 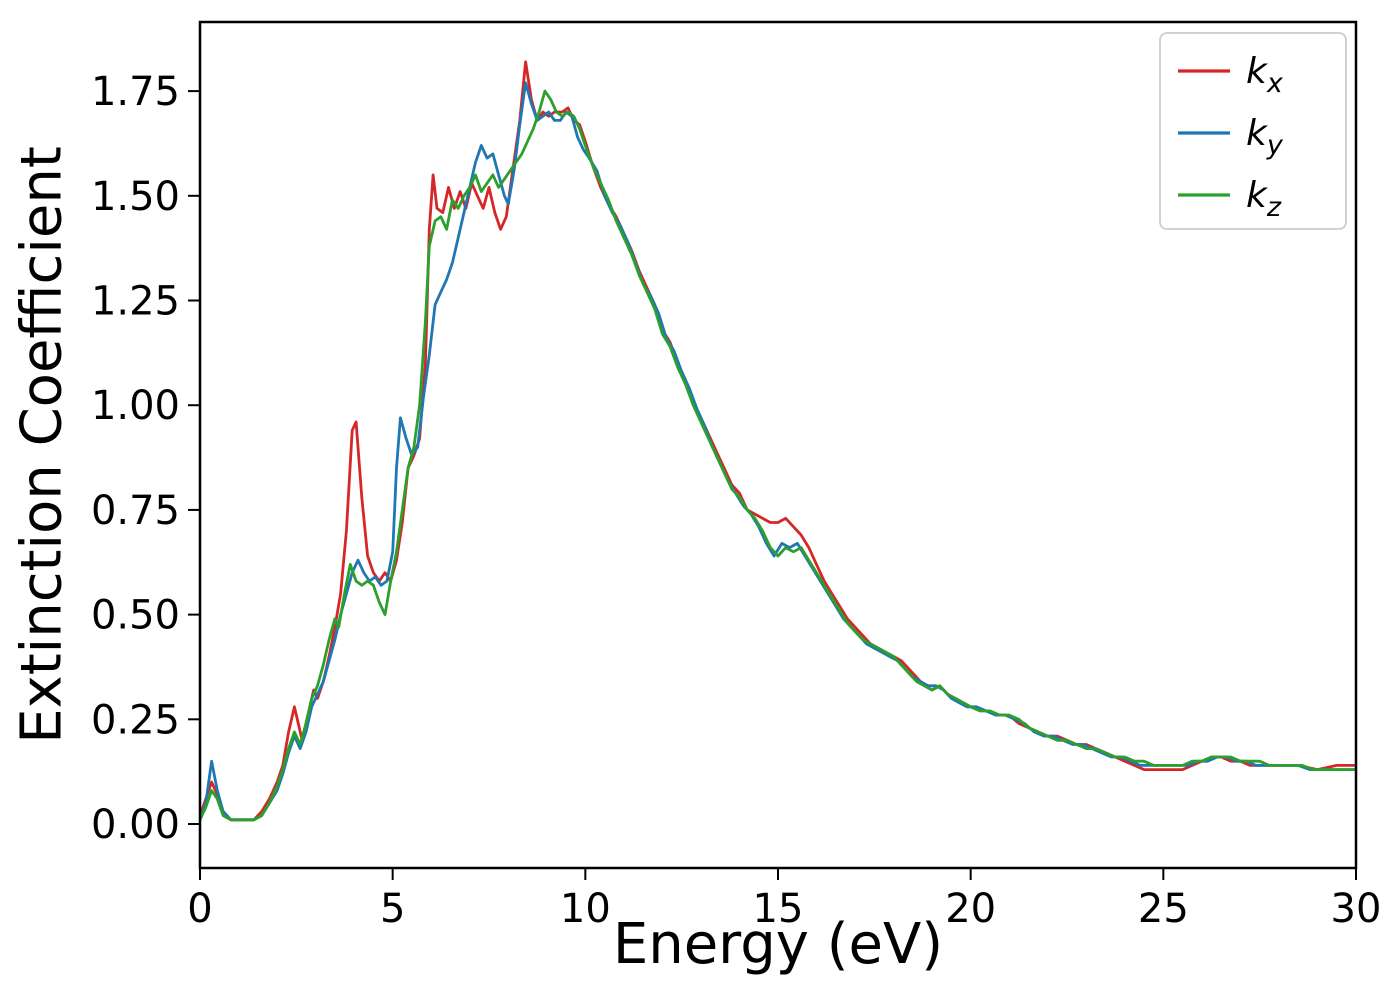 I want to click on legend-box, so click(x=1253, y=131).